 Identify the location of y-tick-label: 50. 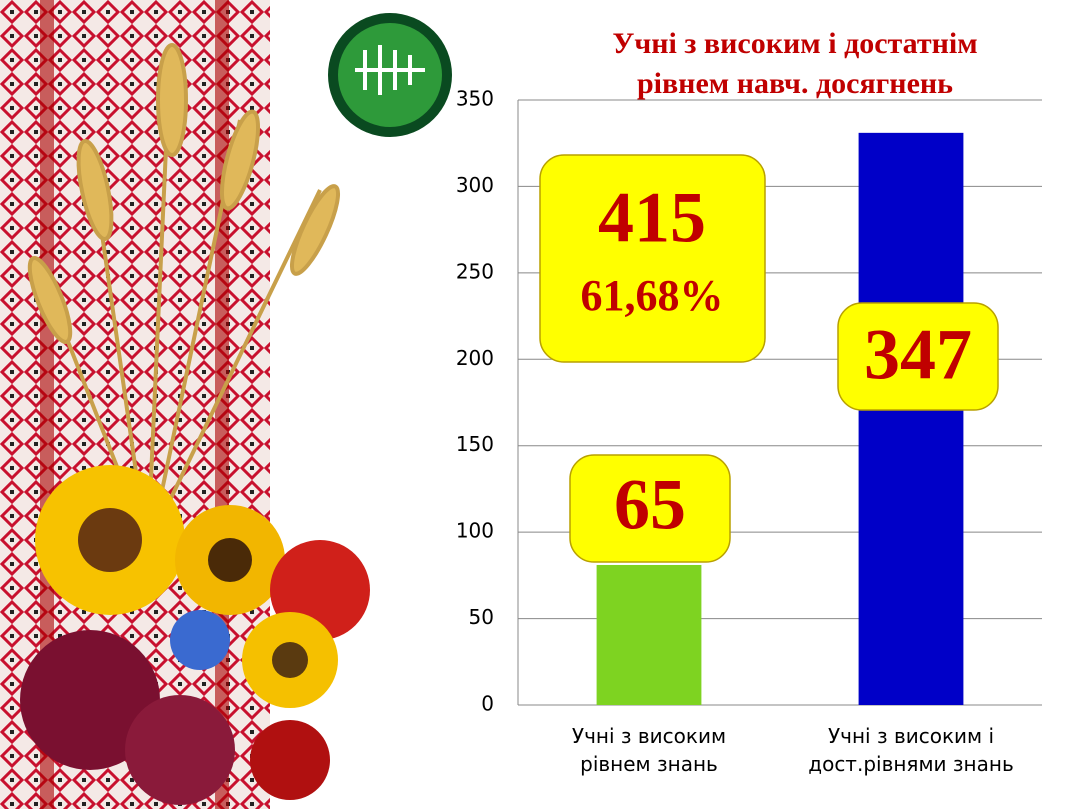
(481, 617).